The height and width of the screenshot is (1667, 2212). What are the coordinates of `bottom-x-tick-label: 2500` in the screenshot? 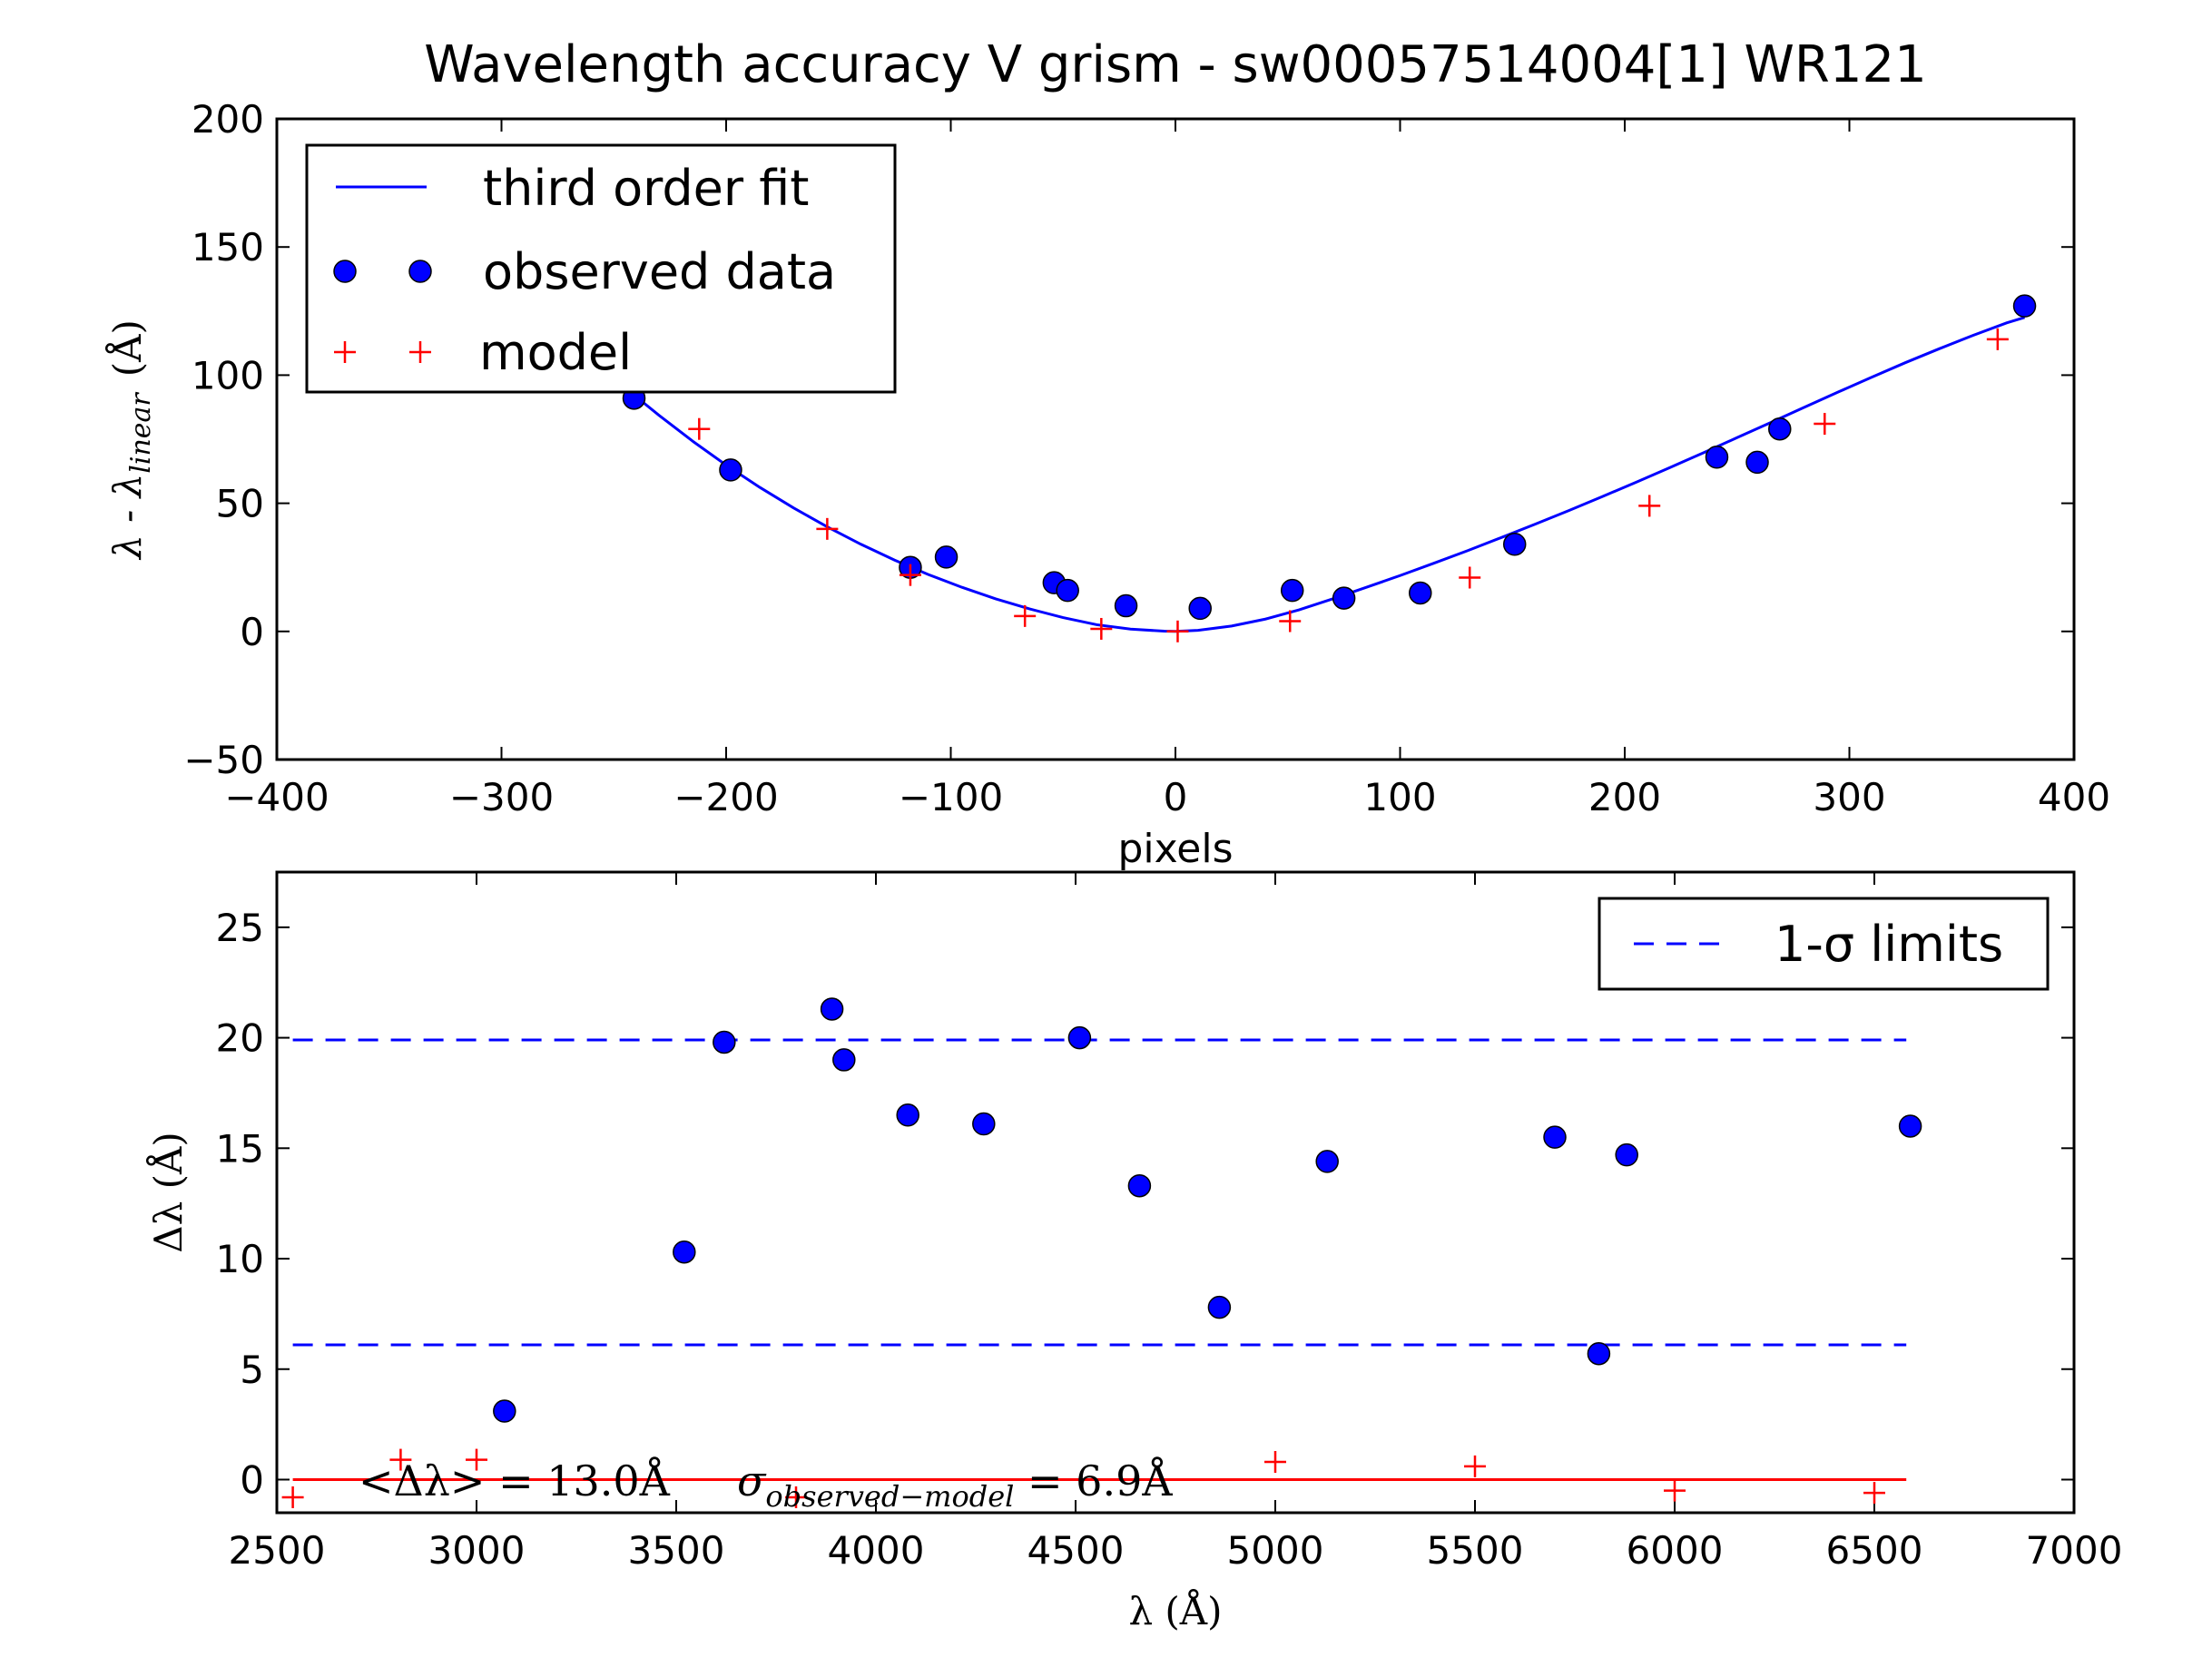 It's located at (277, 1551).